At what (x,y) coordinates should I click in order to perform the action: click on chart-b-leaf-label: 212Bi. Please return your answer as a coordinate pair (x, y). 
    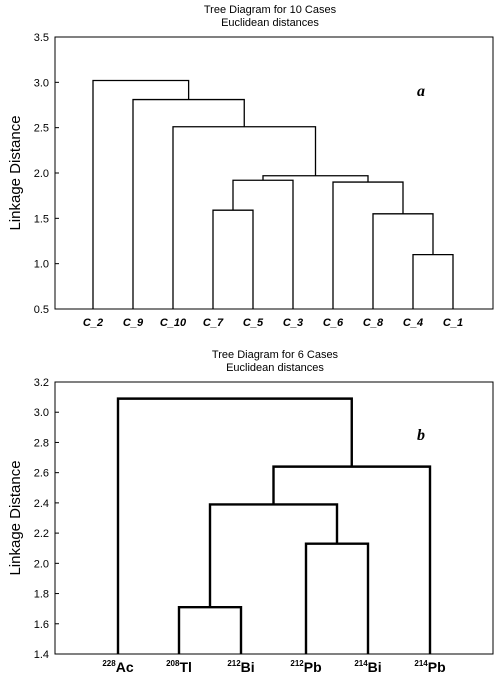
    Looking at the image, I should click on (240, 667).